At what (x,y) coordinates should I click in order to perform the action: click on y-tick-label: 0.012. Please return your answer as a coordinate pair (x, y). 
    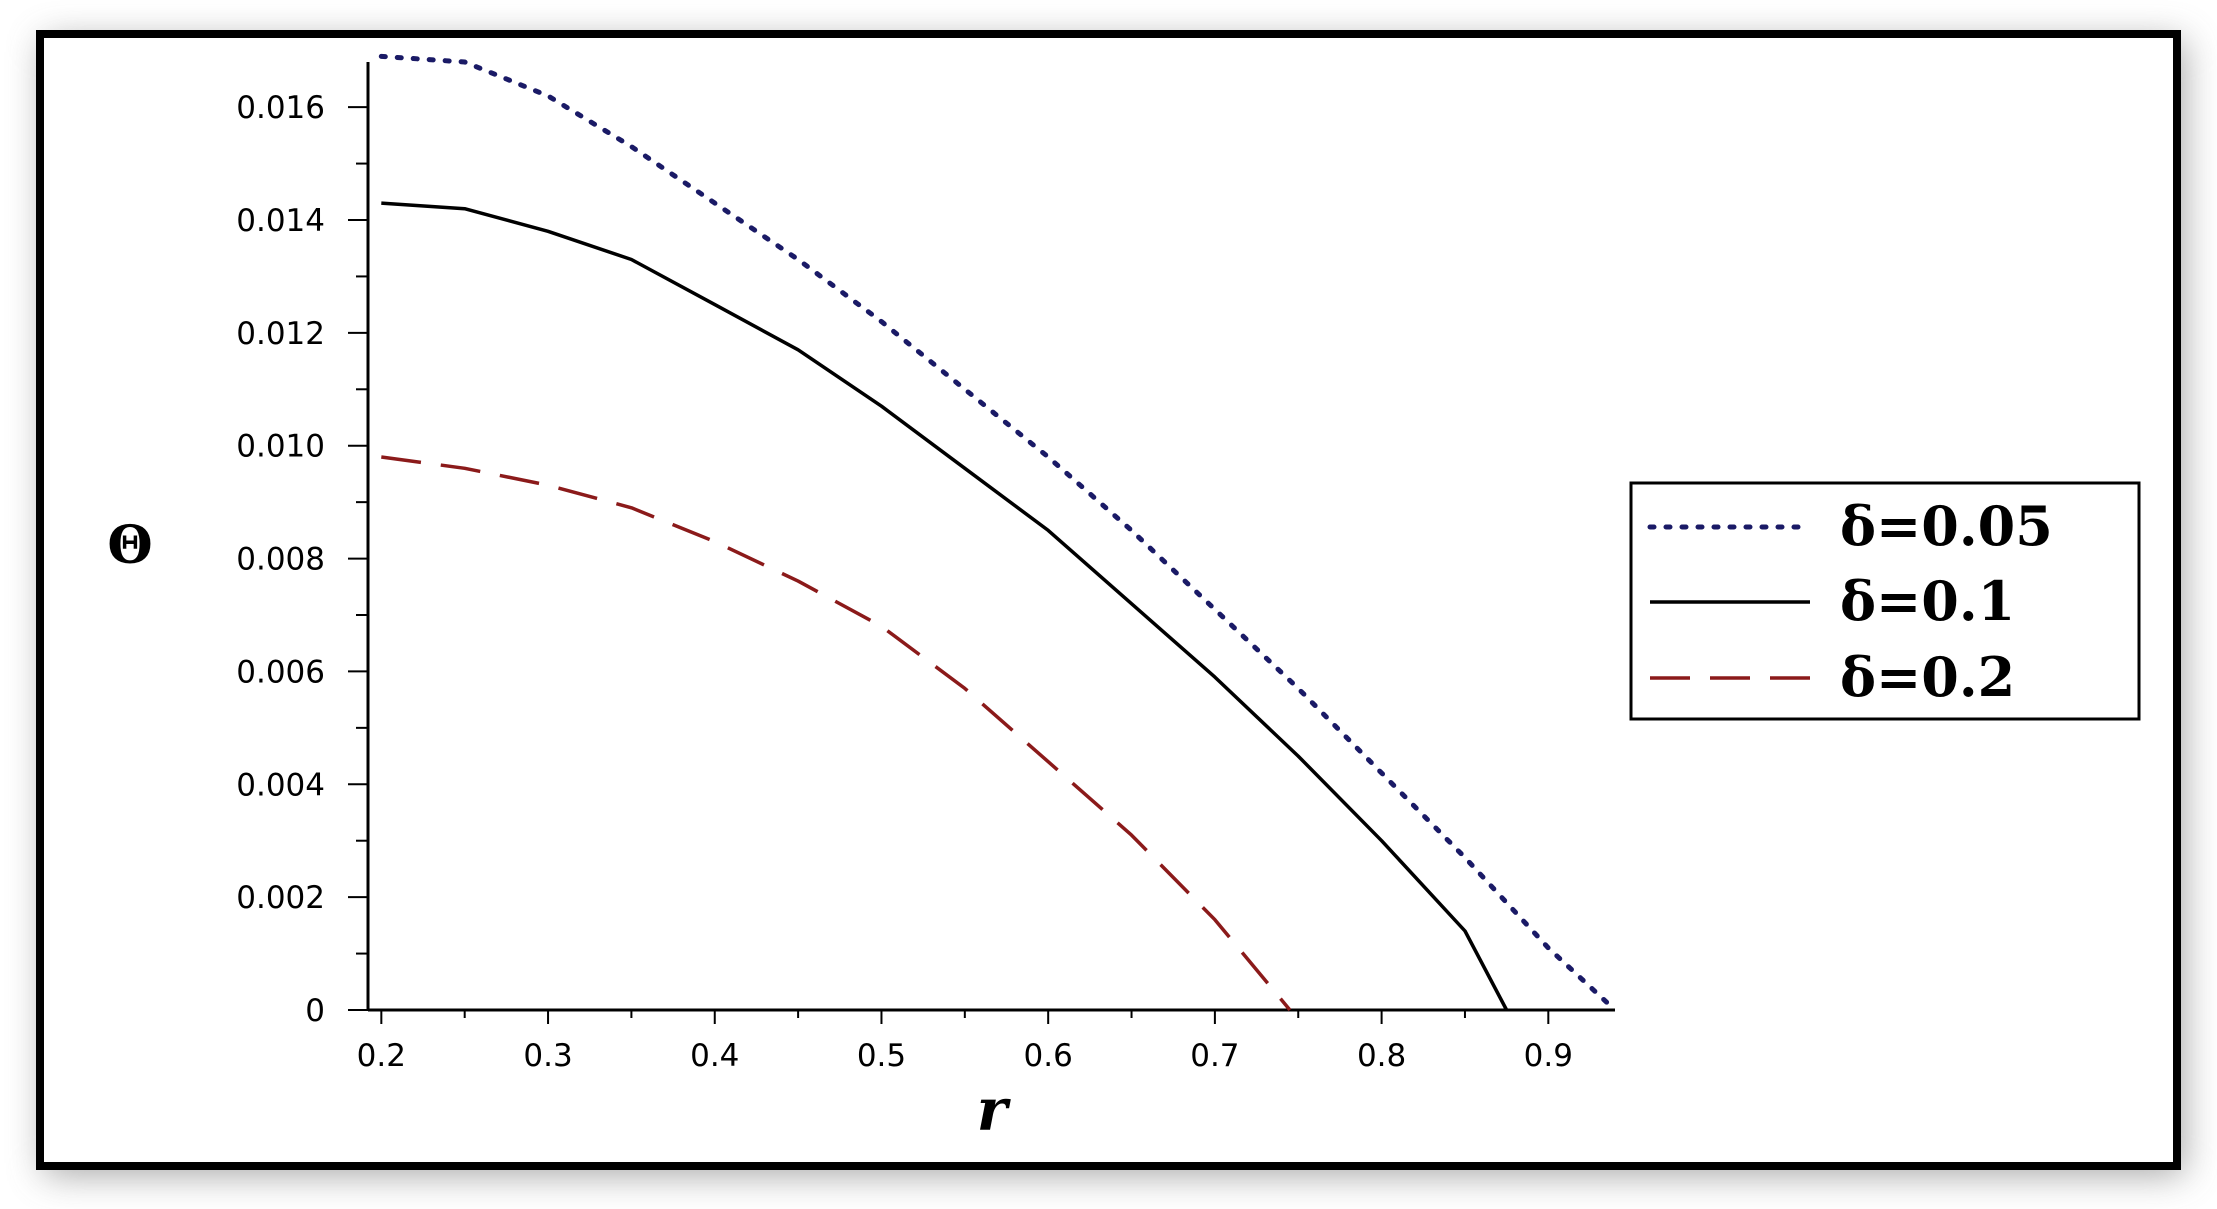
    Looking at the image, I should click on (280, 334).